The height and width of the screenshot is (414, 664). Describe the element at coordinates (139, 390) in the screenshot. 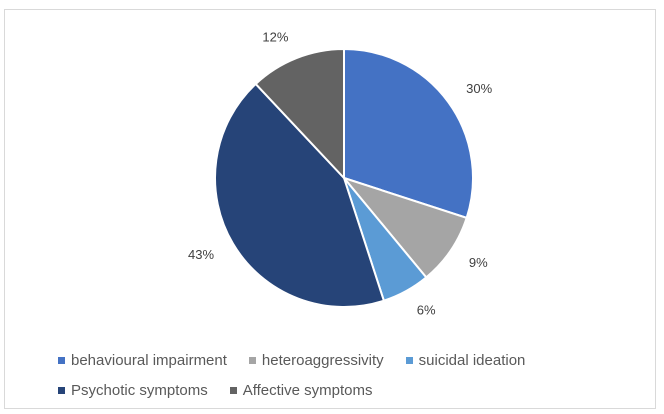

I see `legend-label: Psychotic symptoms` at that location.